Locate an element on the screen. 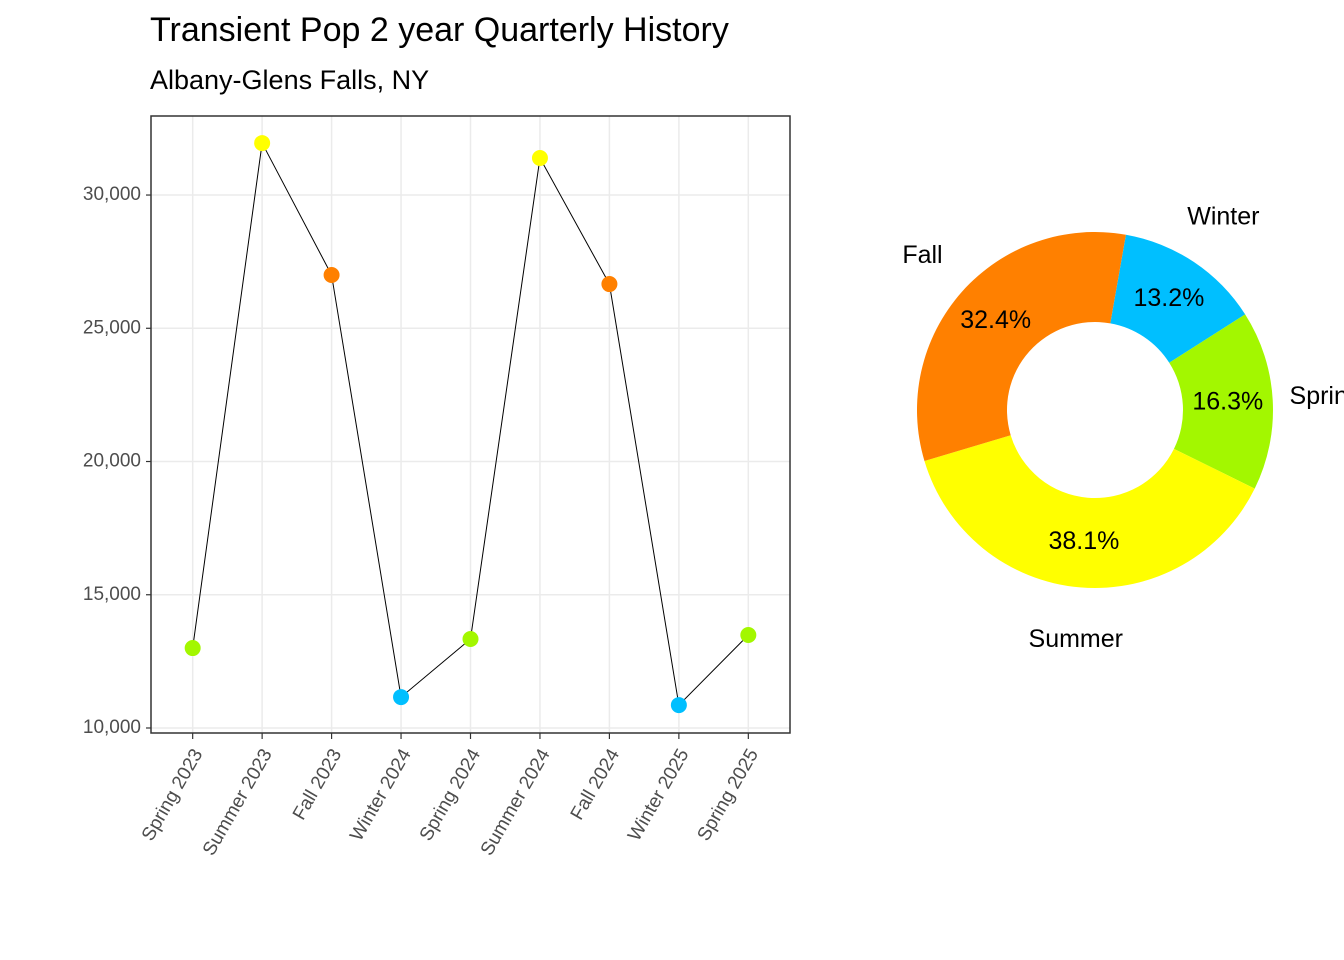 This screenshot has height=960, width=1344. y-tick-label: 15,000 is located at coordinates (112, 594).